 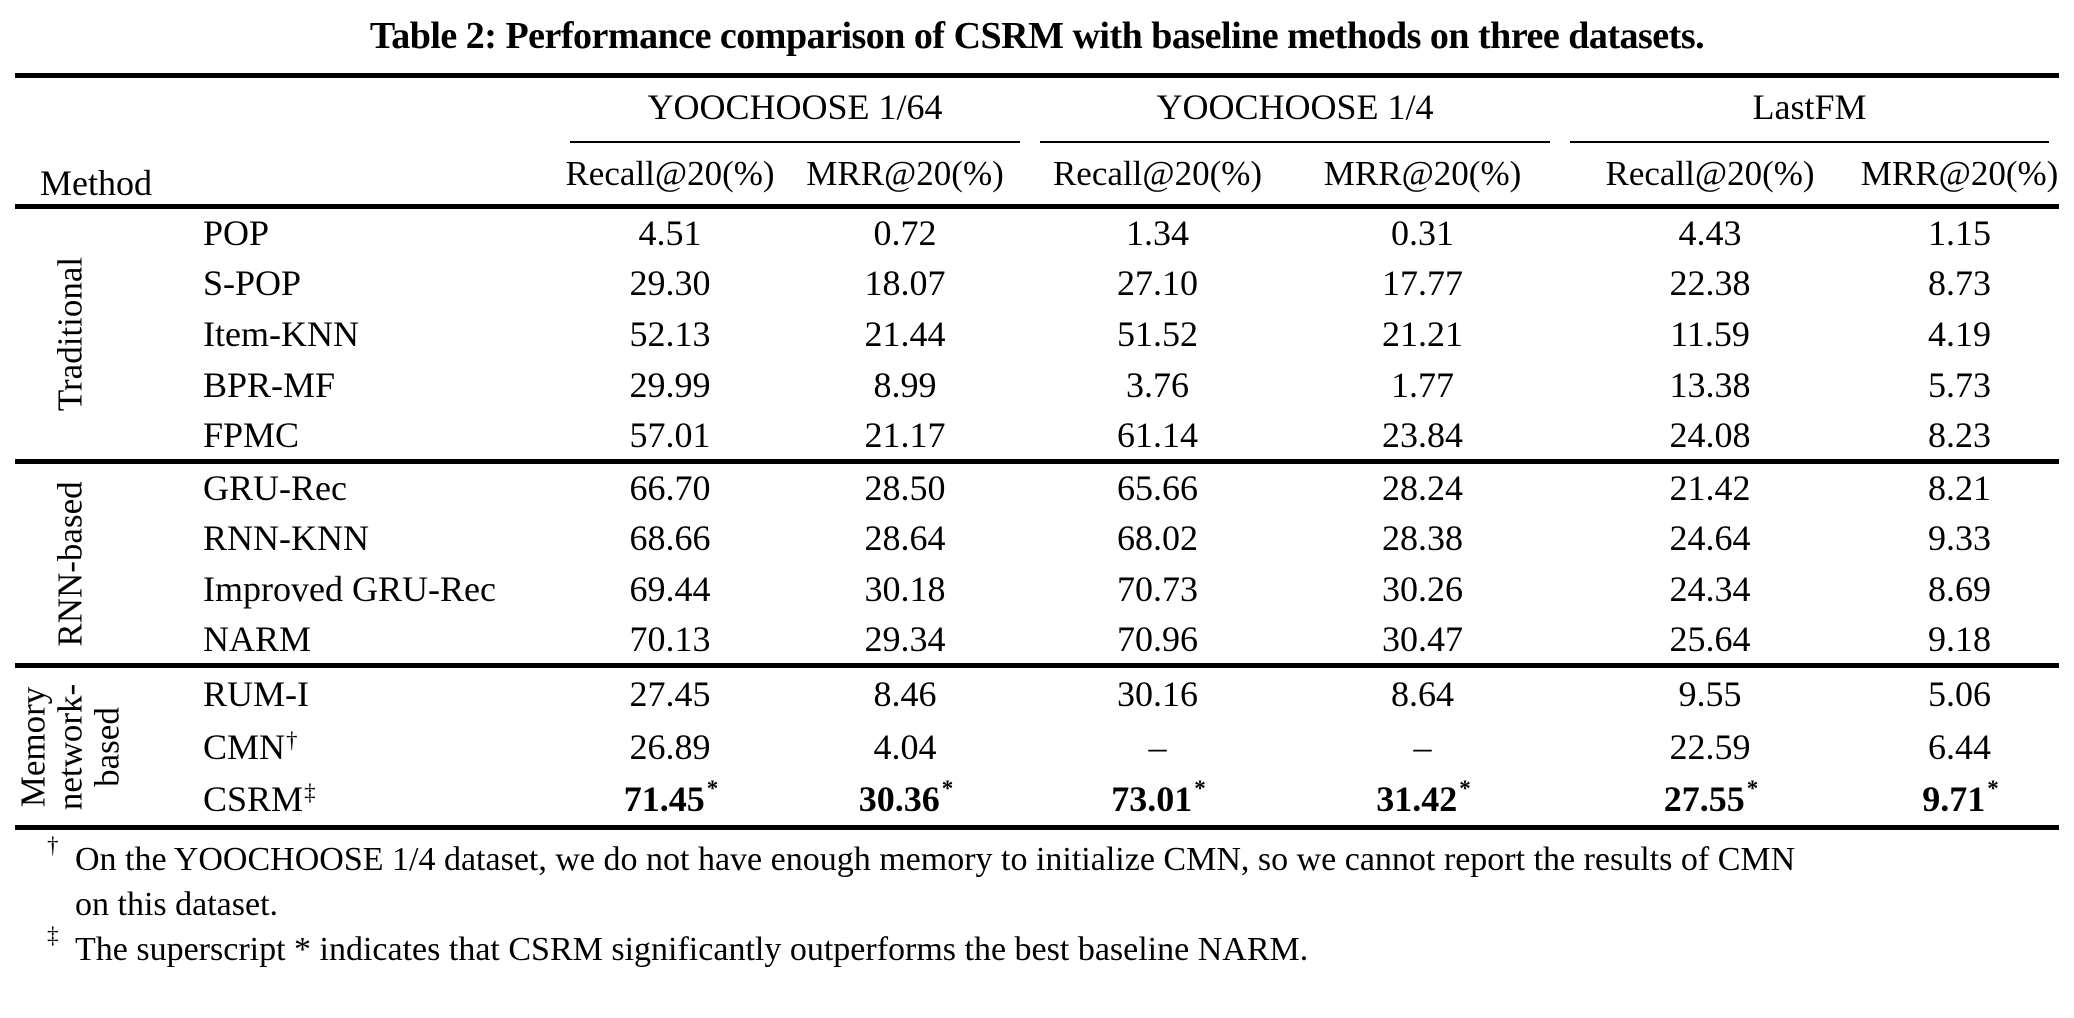 I want to click on metric-value: 68.66, so click(x=670, y=538).